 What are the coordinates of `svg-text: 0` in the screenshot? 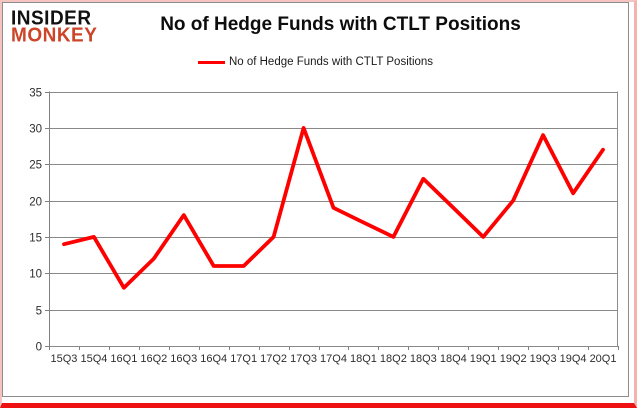 It's located at (39, 348).